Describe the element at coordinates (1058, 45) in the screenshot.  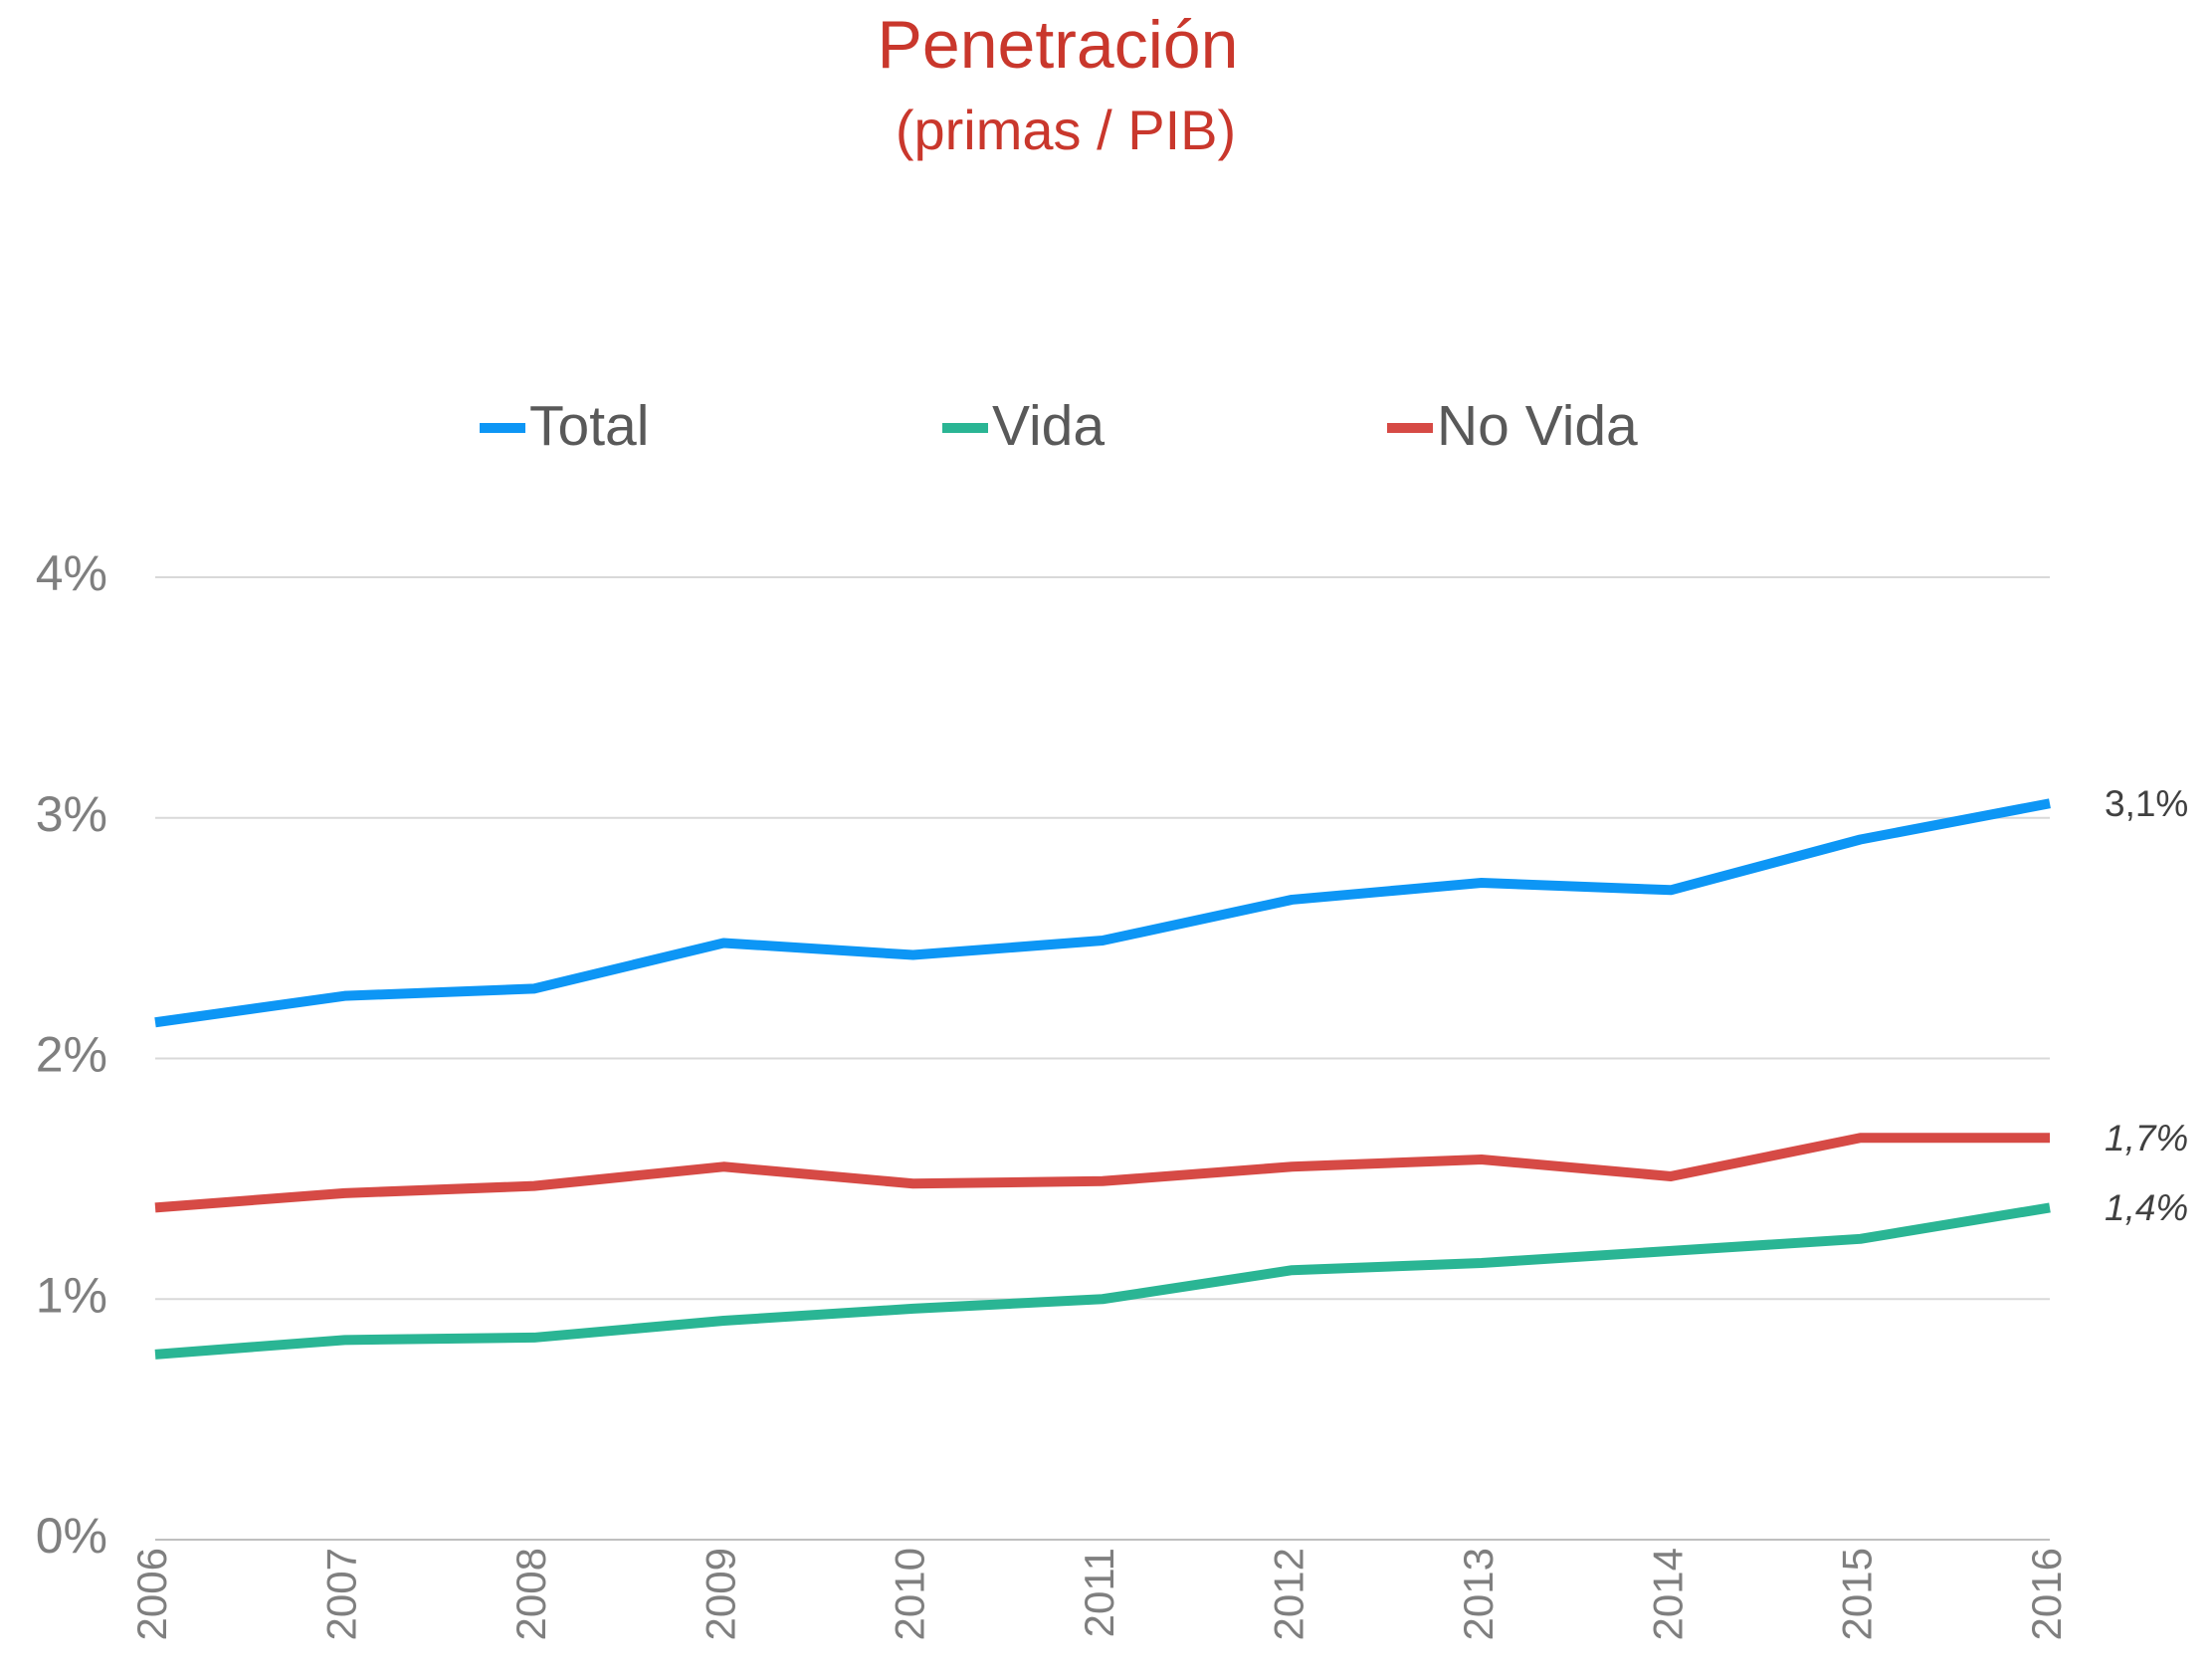
I see `chart-title: Penetración` at that location.